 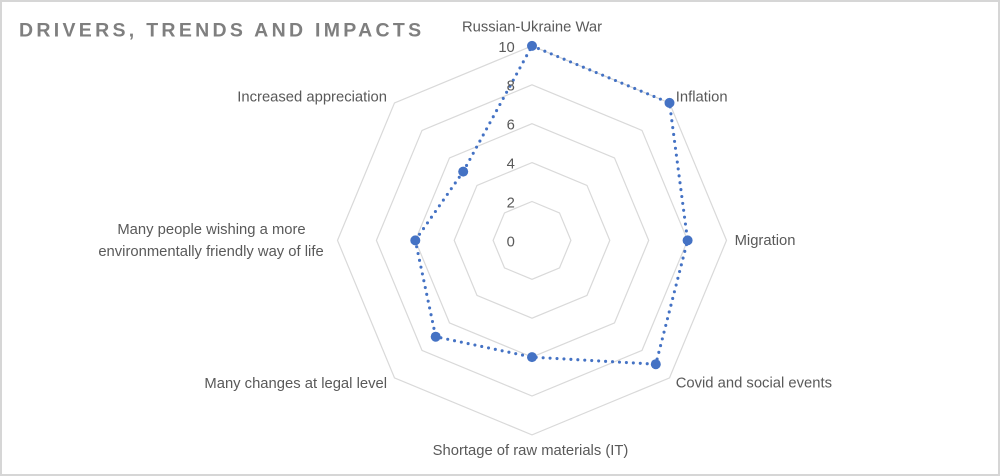 What do you see at coordinates (702, 98) in the screenshot?
I see `svg-text: Inflation` at bounding box center [702, 98].